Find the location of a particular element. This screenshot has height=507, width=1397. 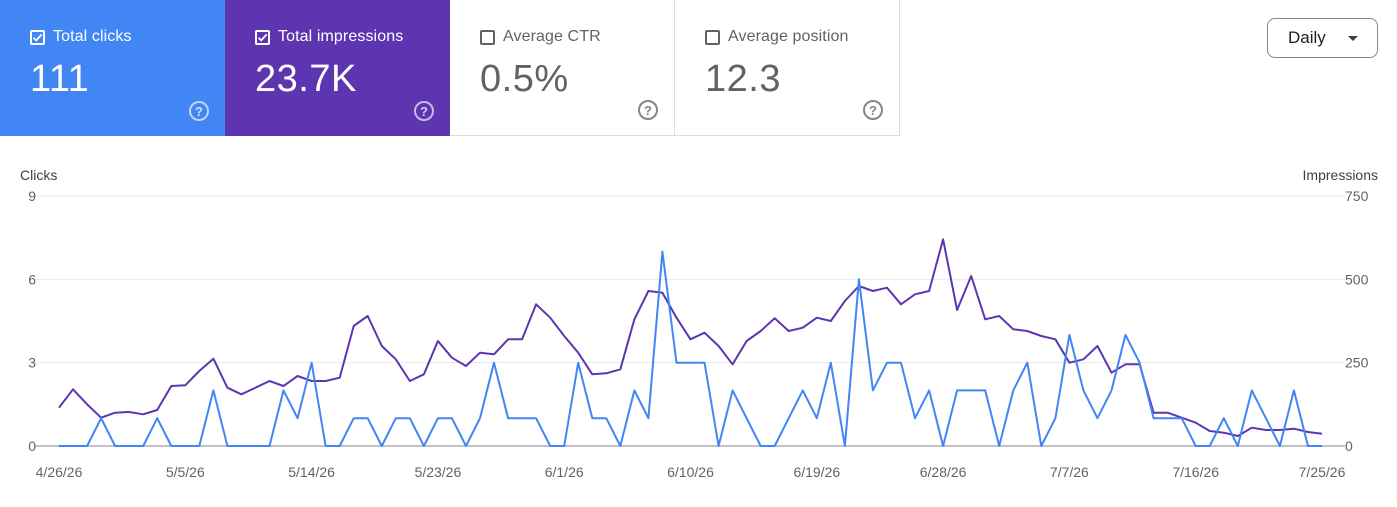

average-position-checkbox is located at coordinates (712, 37).